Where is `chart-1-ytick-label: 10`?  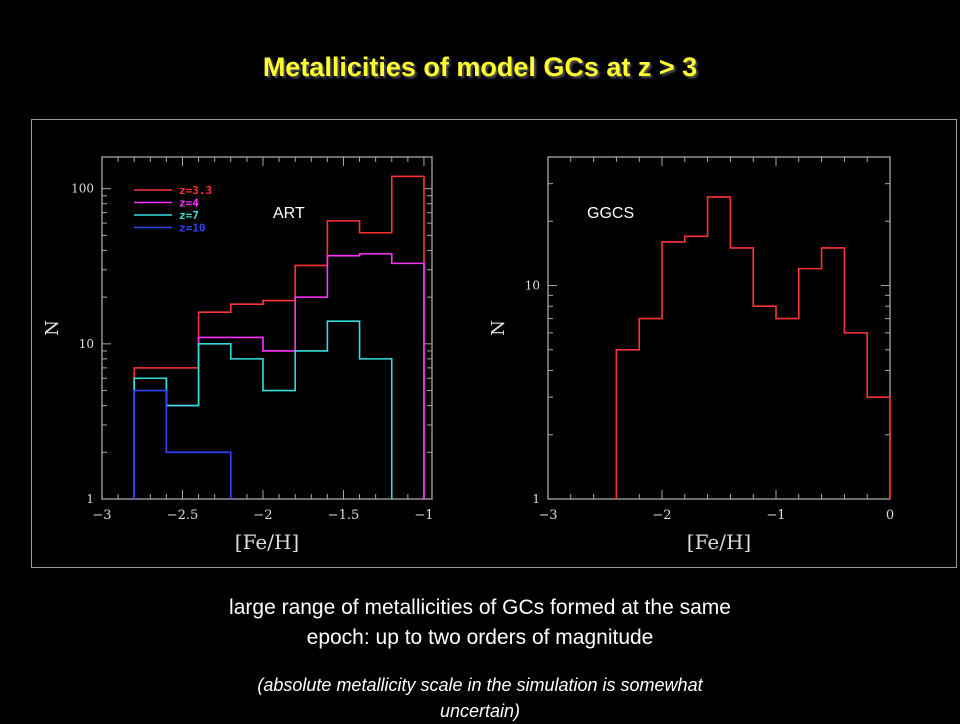 chart-1-ytick-label: 10 is located at coordinates (532, 286).